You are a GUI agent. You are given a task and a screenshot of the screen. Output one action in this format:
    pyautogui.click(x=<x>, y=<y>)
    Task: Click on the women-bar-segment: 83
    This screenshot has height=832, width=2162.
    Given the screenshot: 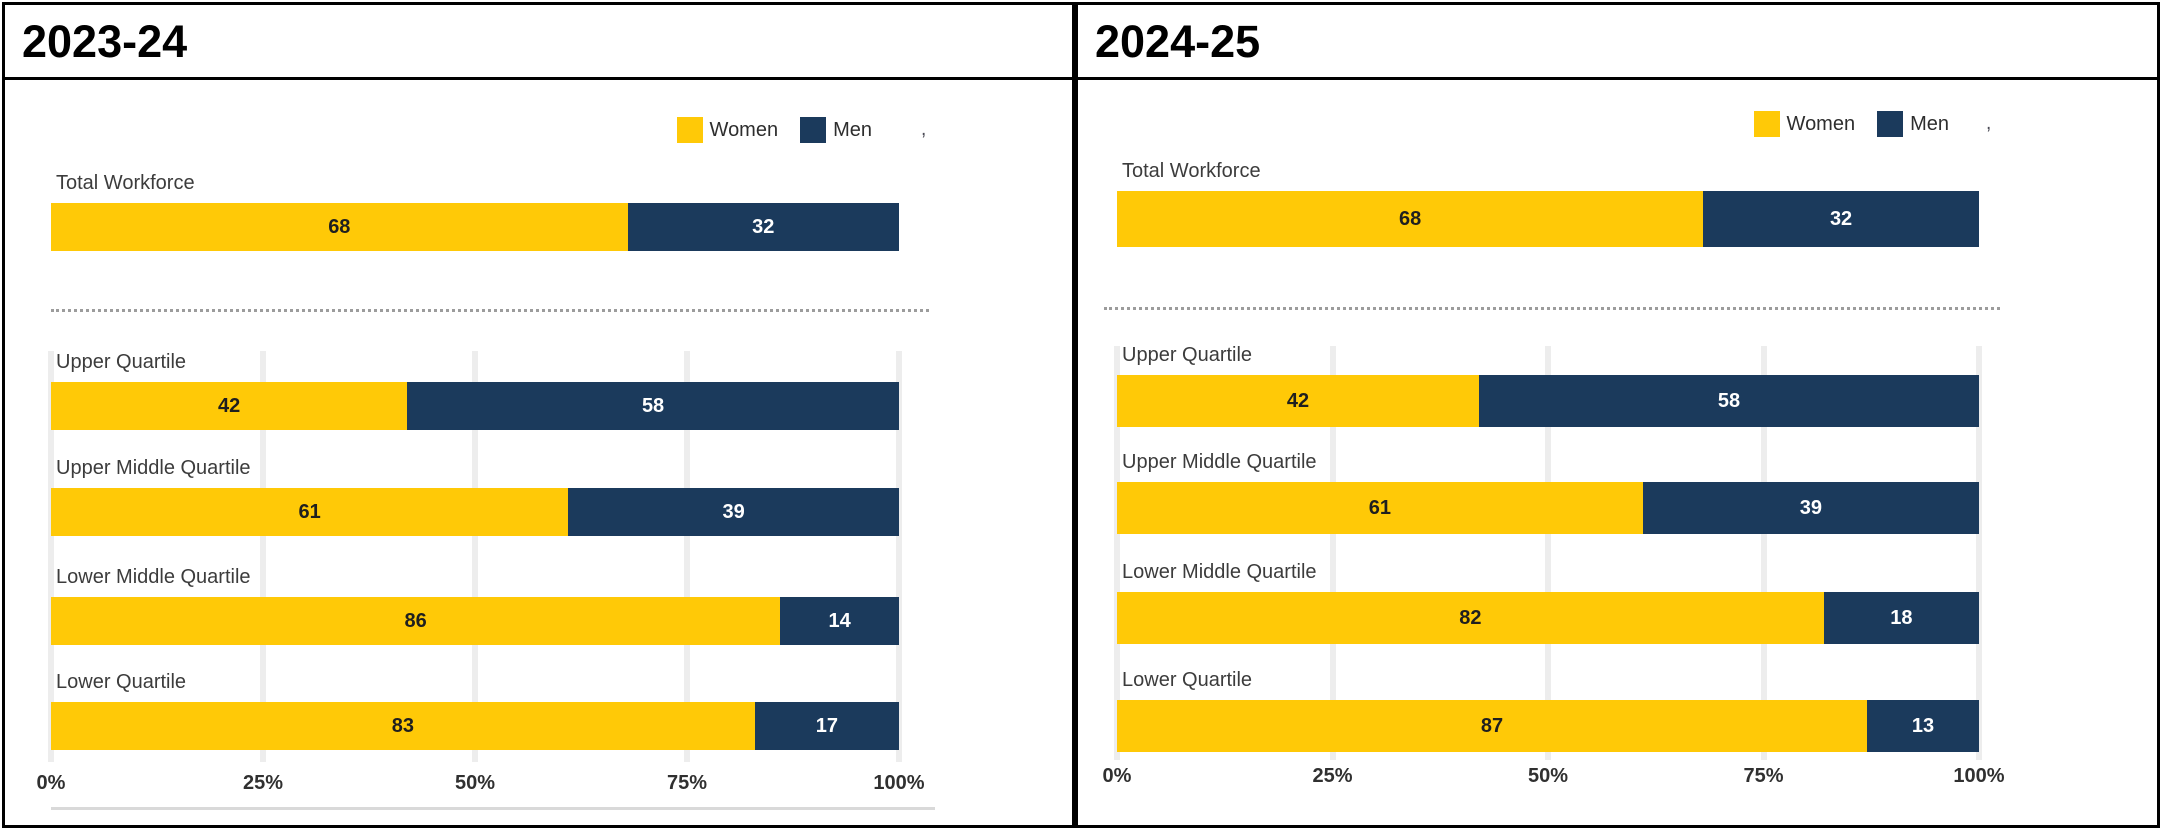 What is the action you would take?
    pyautogui.click(x=403, y=726)
    